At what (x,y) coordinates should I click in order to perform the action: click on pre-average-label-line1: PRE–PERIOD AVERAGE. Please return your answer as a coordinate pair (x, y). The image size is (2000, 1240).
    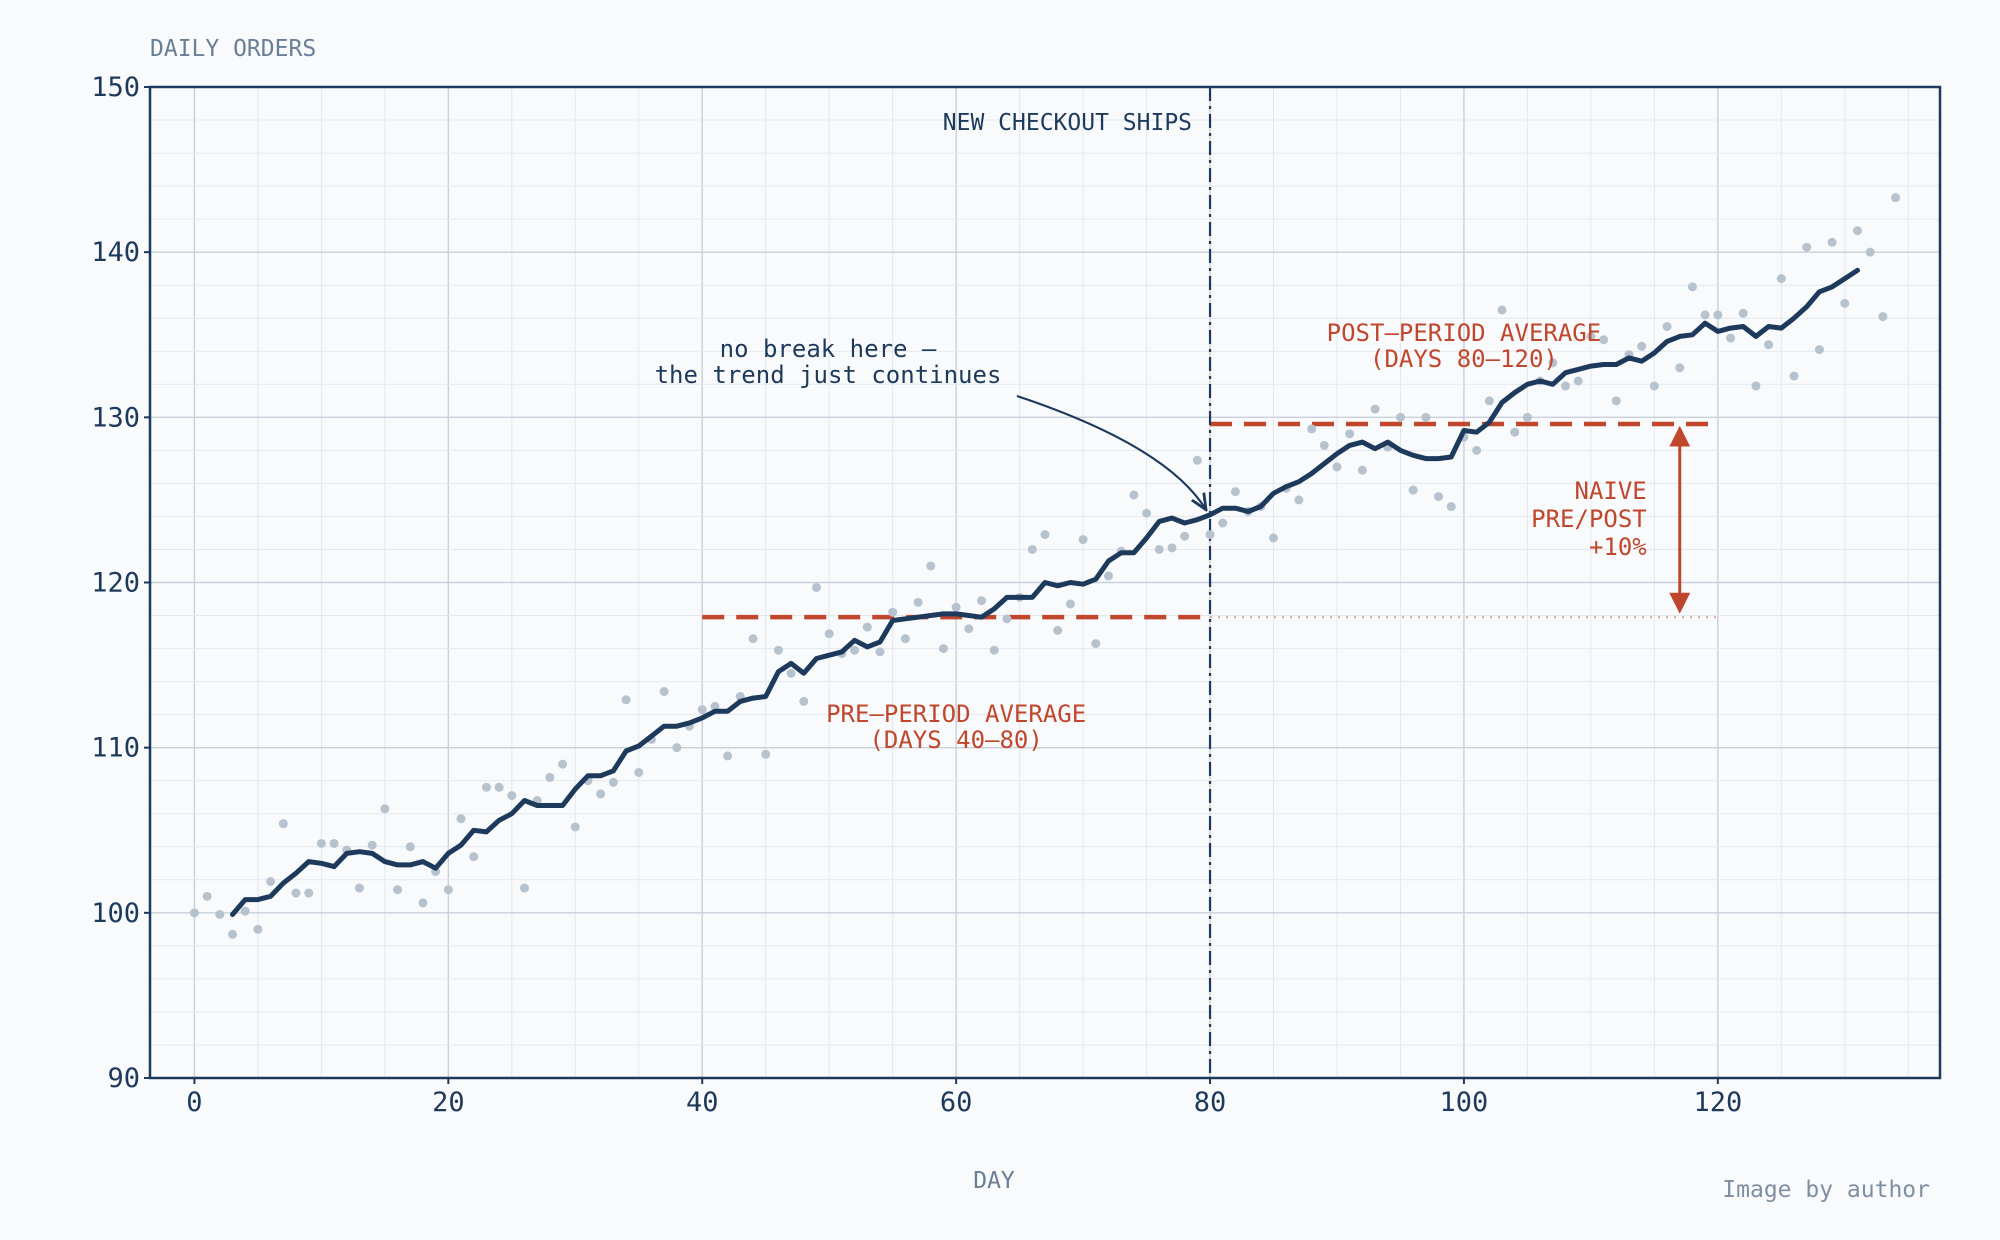
    Looking at the image, I should click on (956, 714).